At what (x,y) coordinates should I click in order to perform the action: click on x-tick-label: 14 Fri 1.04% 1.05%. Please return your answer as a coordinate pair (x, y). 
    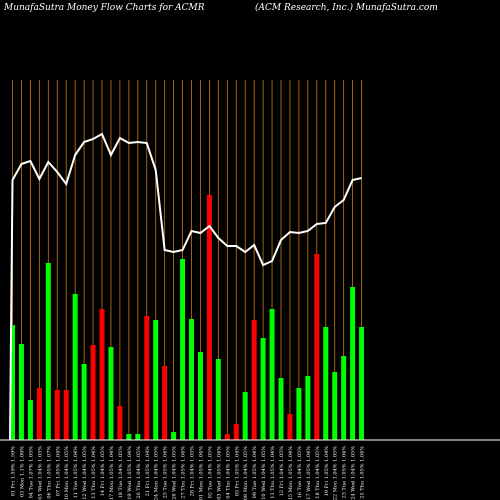
    Looking at the image, I should click on (103, 471).